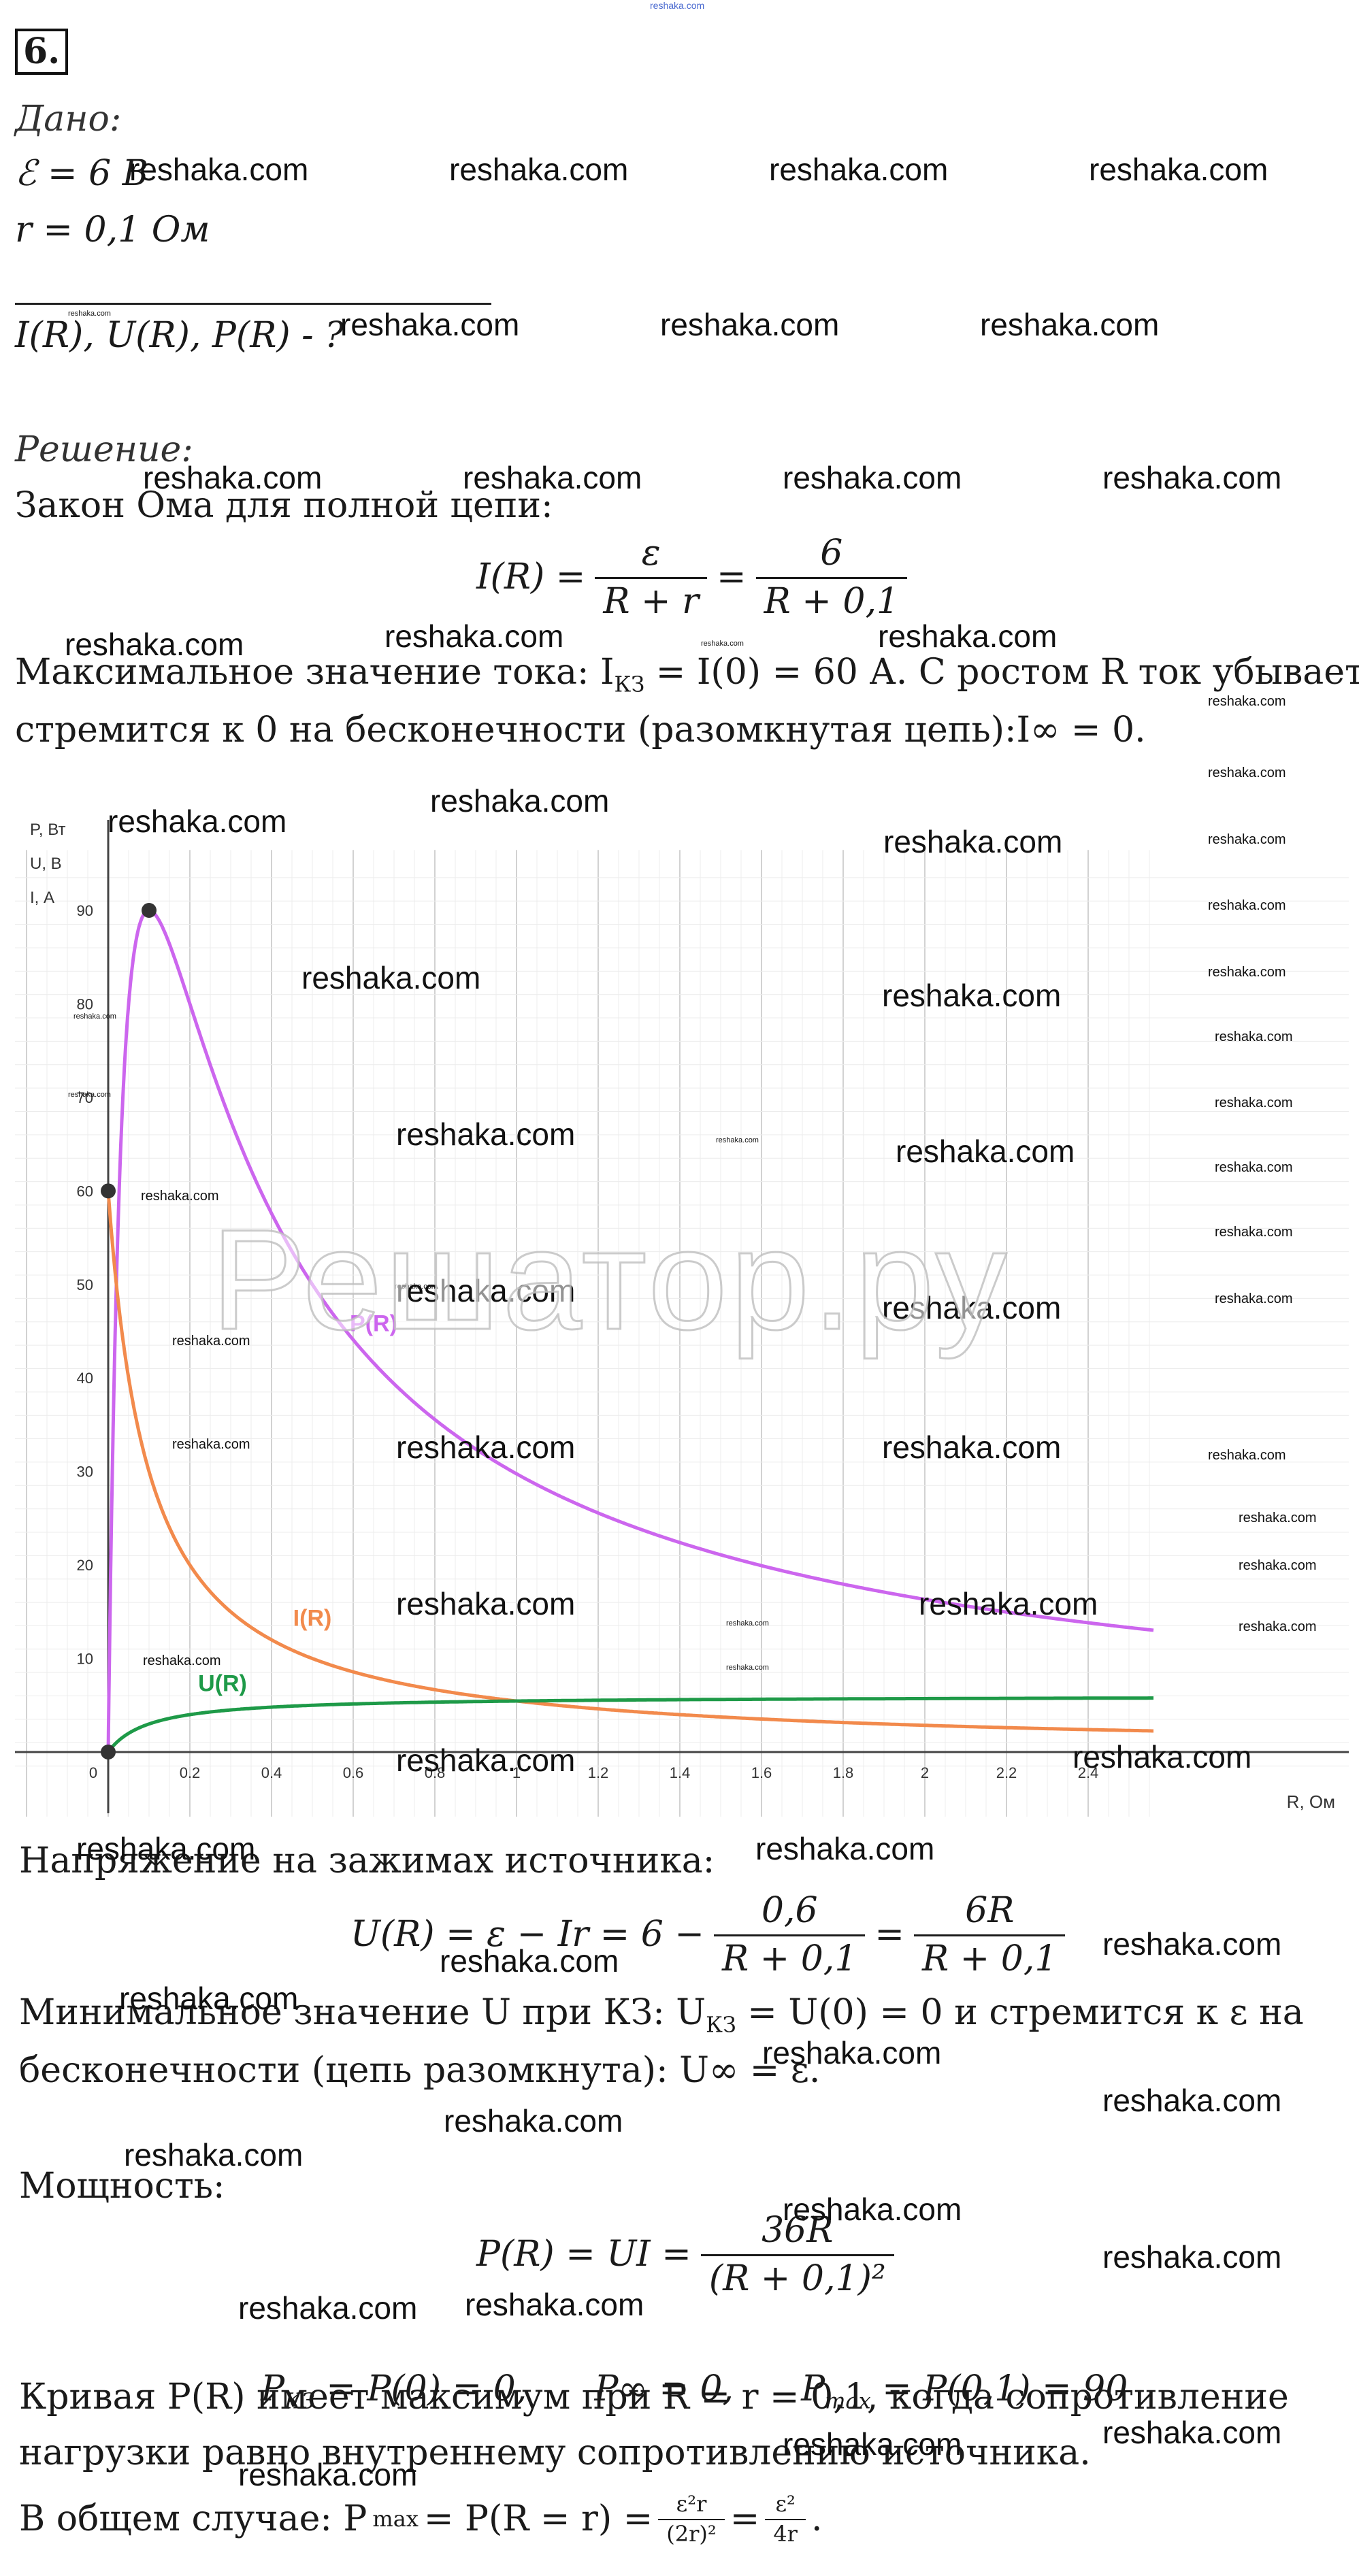 The width and height of the screenshot is (1359, 2576). What do you see at coordinates (315, 673) in the screenshot?
I see `max-current-text: Максимальное значение тока: I` at bounding box center [315, 673].